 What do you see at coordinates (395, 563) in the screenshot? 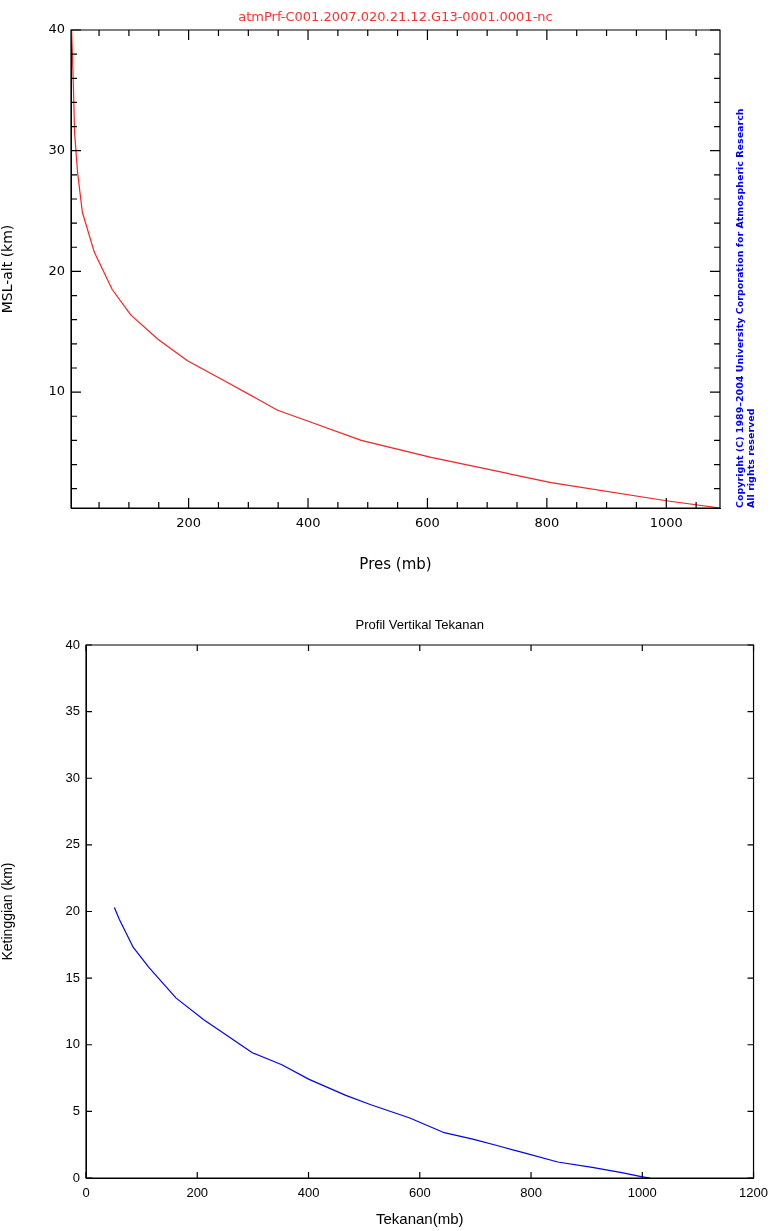
I see `x-axis-title: Pres (mb)` at bounding box center [395, 563].